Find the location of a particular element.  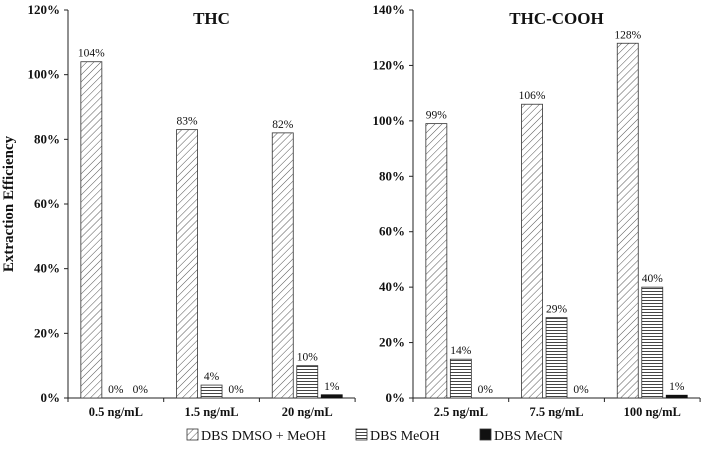

x-tick-label: 1.5 ng/mL is located at coordinates (211, 412).